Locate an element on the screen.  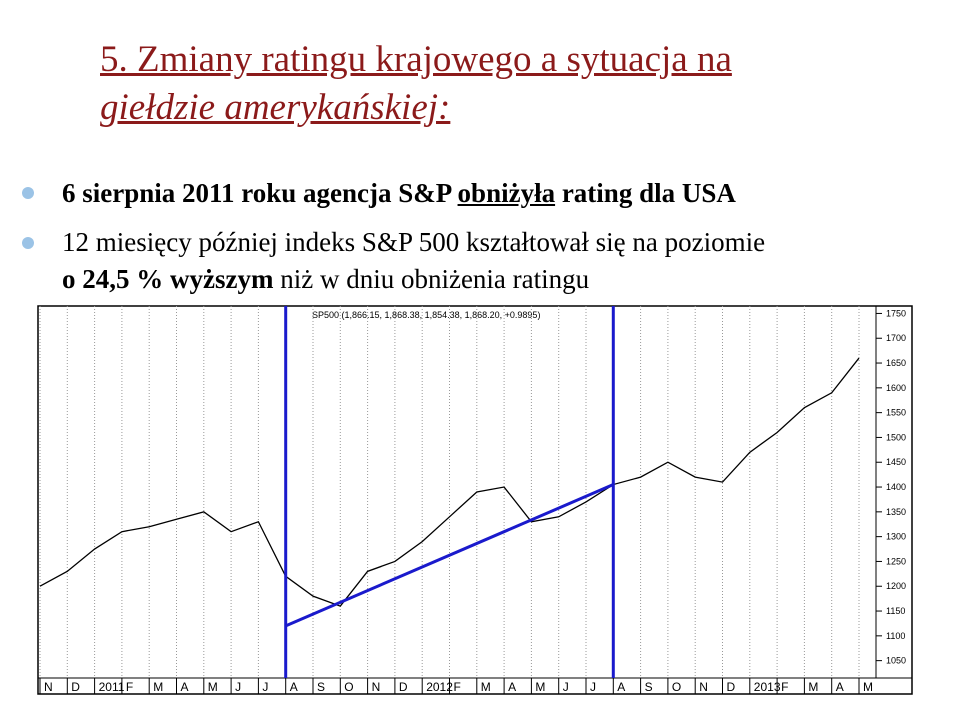
y-tick-label: 1150 is located at coordinates (895, 611).